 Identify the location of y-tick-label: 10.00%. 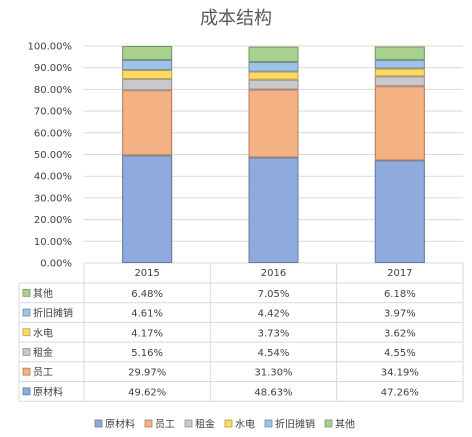
(53, 242).